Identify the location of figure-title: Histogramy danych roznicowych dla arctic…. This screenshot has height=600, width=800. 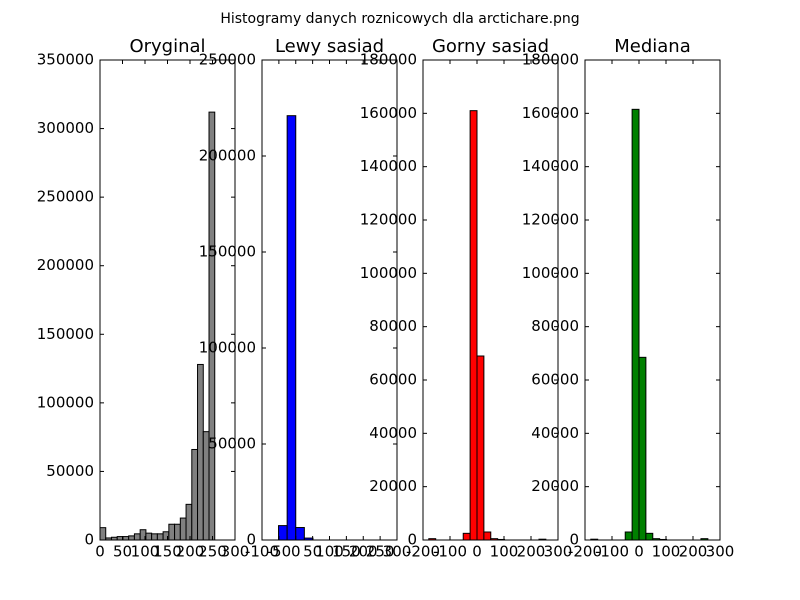
(399, 19).